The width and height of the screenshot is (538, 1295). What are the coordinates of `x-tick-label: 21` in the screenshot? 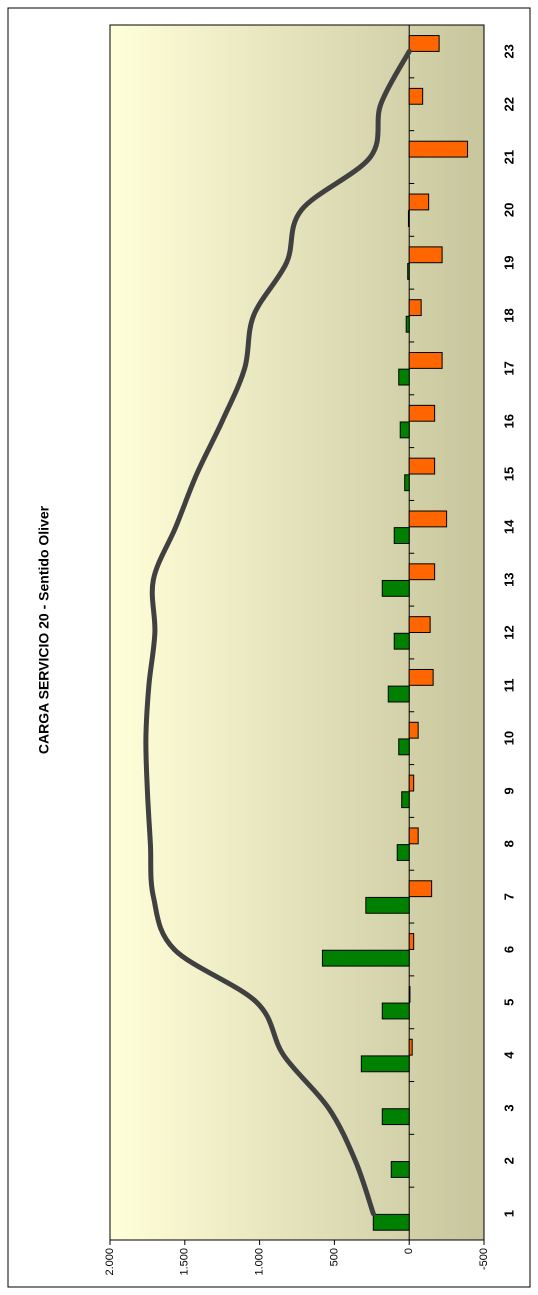 It's located at (508, 157).